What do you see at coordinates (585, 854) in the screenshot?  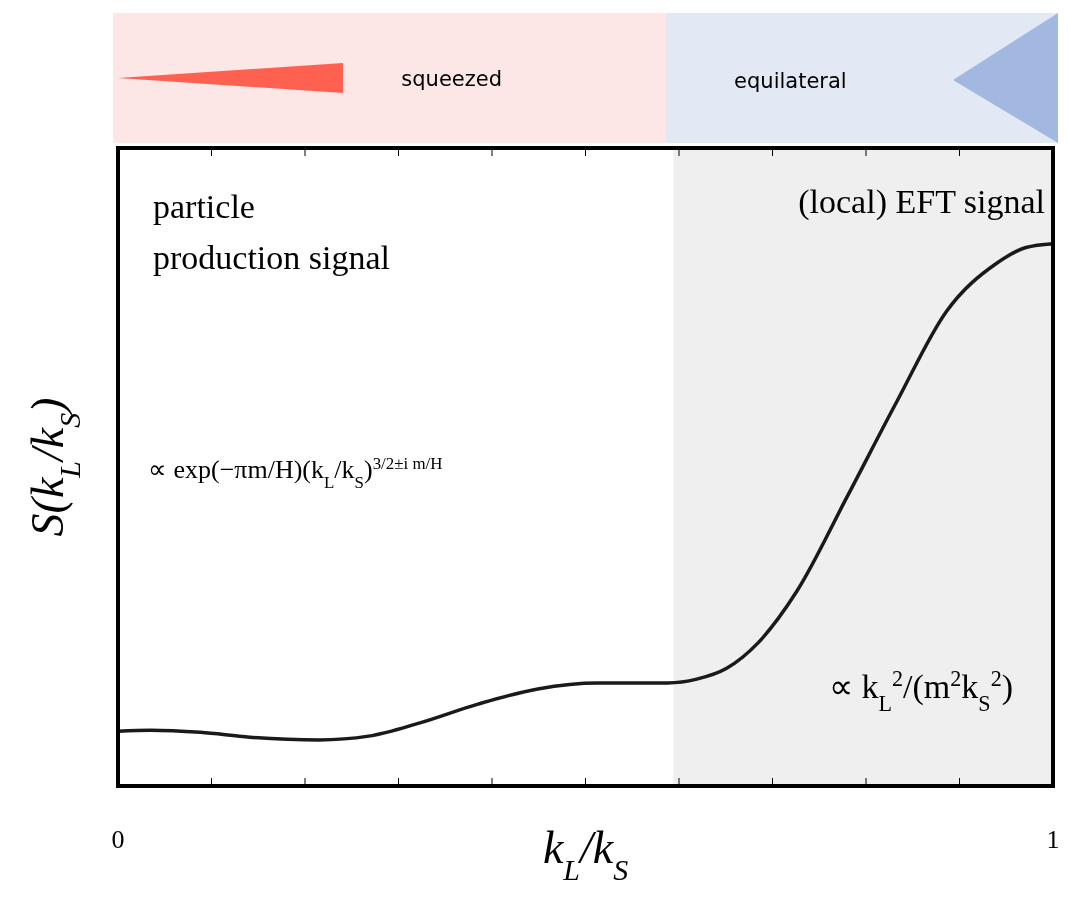 I see `x-axis-title: k$_{L}$/k$_{S}$` at bounding box center [585, 854].